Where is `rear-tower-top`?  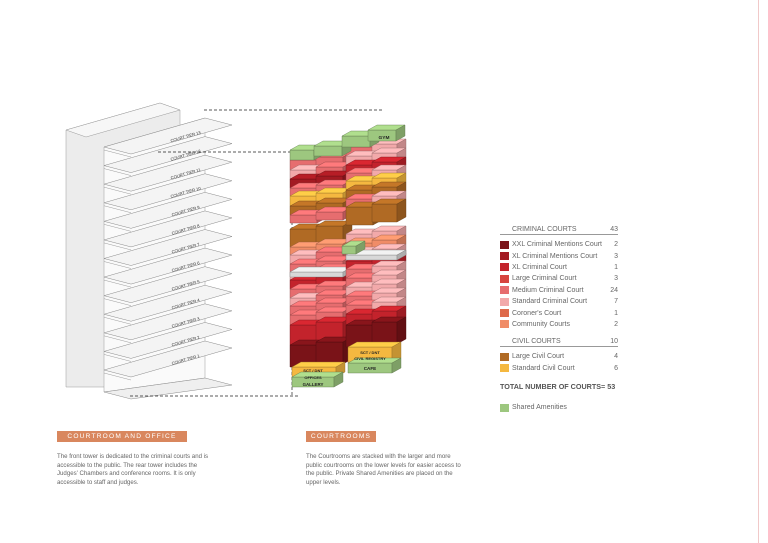
rear-tower-top is located at coordinates (123, 120).